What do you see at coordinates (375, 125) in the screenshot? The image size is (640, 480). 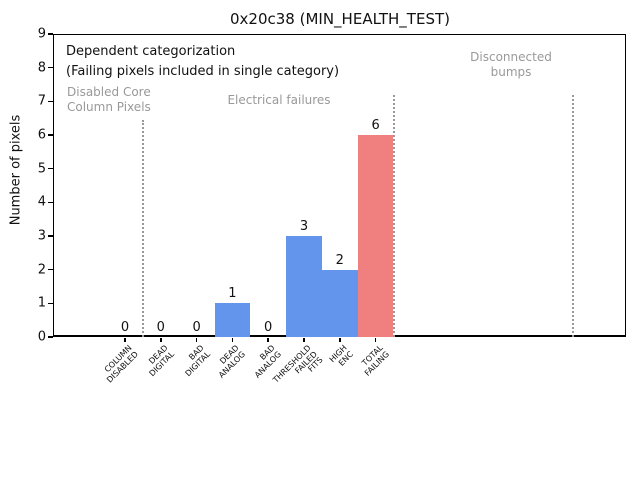 I see `bar-value-label: 6` at bounding box center [375, 125].